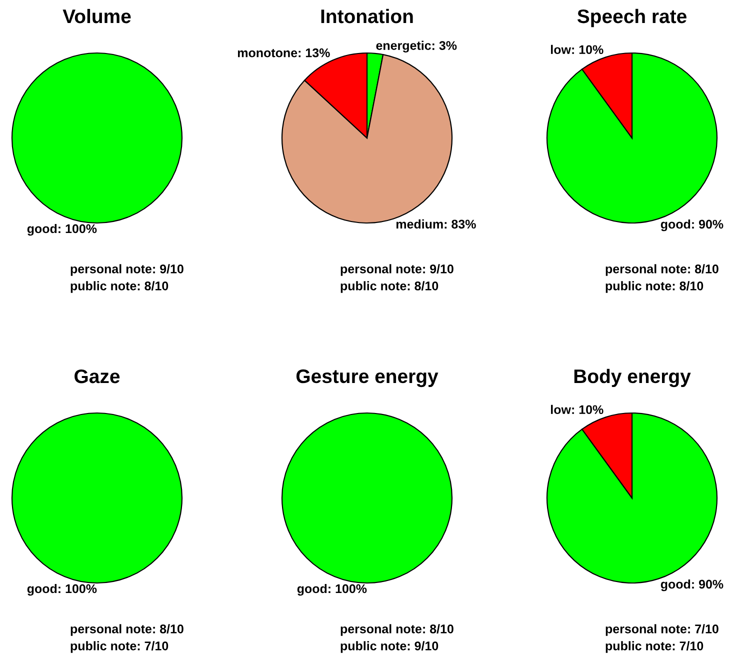 The height and width of the screenshot is (667, 737). Describe the element at coordinates (96, 16) in the screenshot. I see `chart-title: Volume` at that location.